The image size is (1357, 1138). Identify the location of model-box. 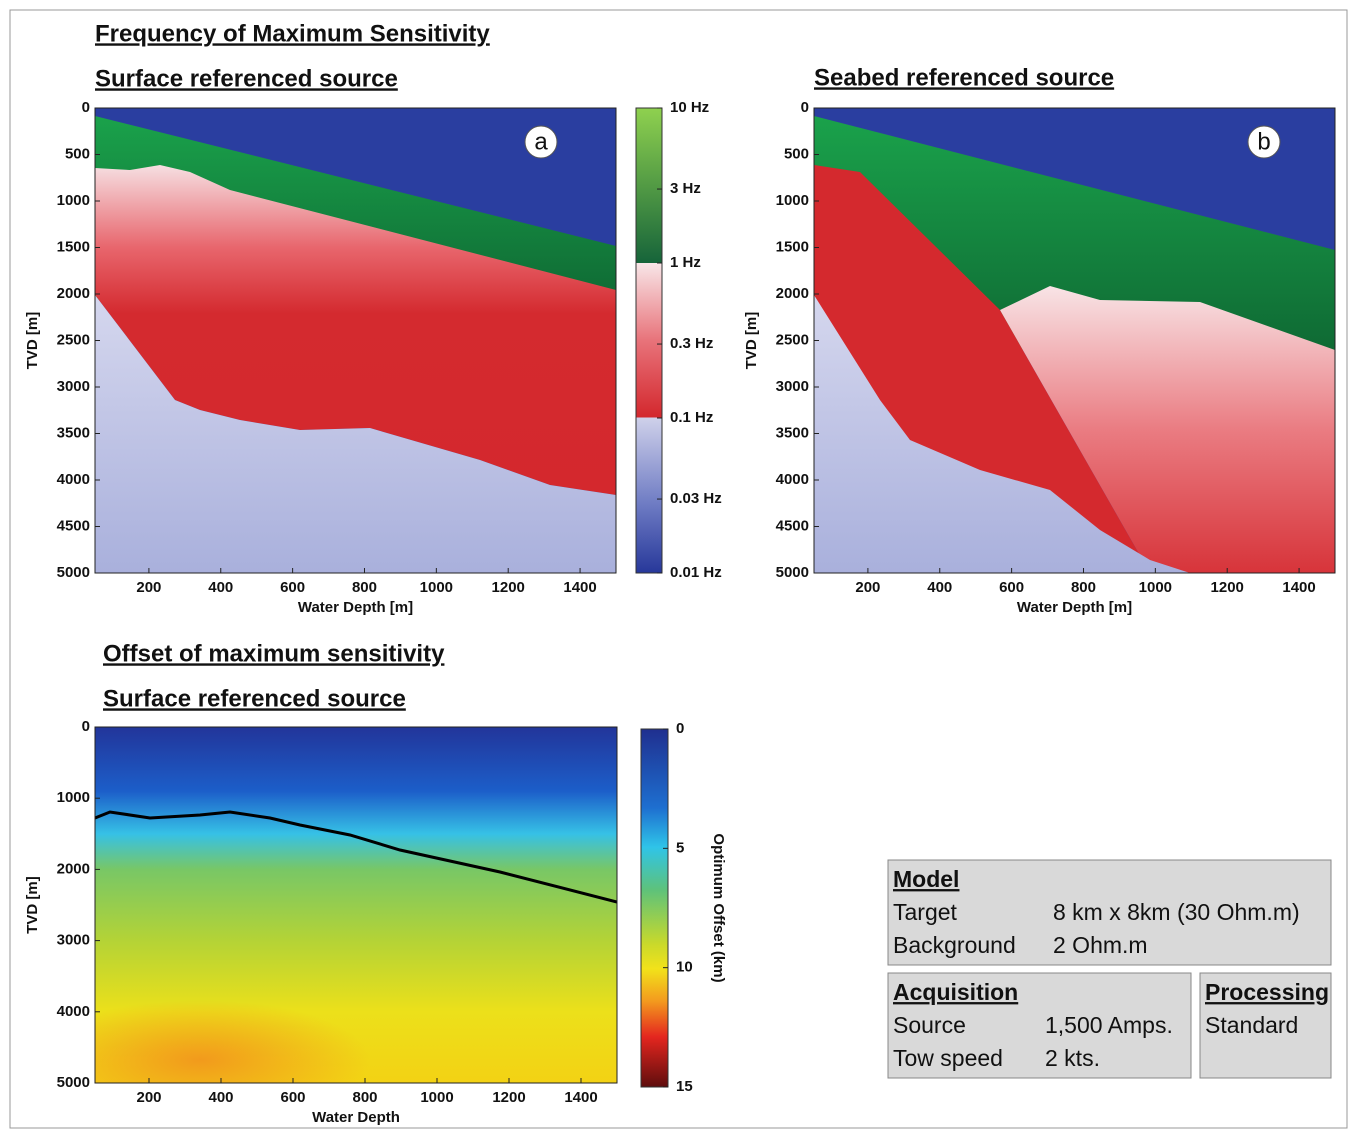
(1109, 912).